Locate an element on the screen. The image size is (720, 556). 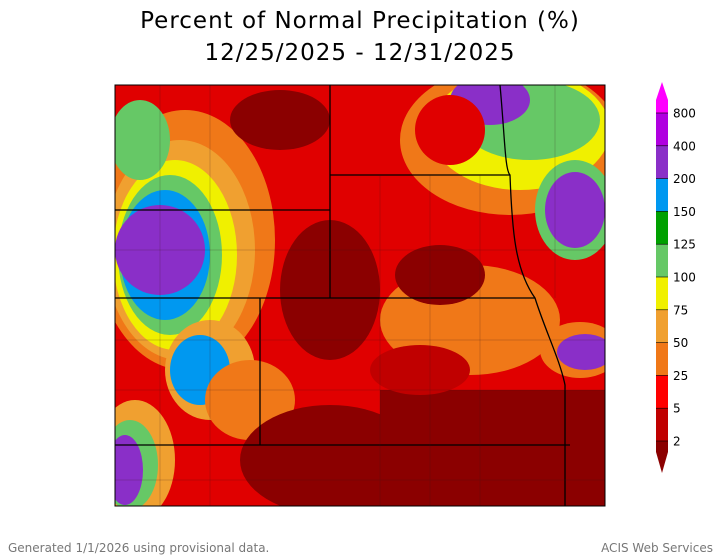
legend-tick-label: 50 is located at coordinates (680, 343).